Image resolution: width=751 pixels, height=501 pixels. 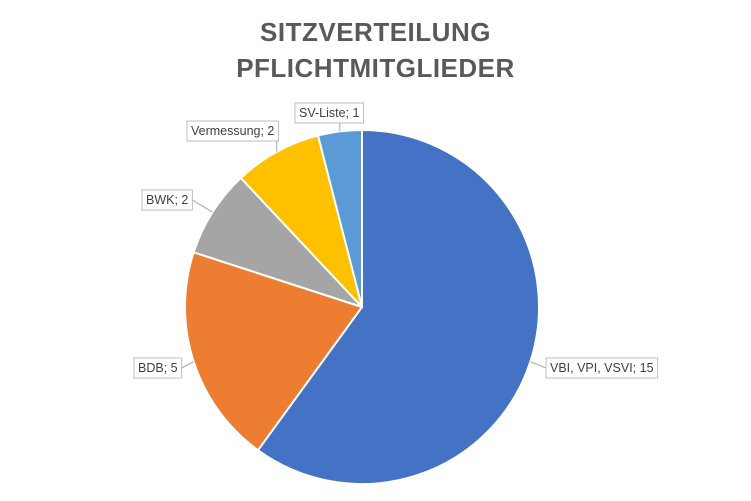 I want to click on data-label-text: BDB; 5, so click(x=158, y=368).